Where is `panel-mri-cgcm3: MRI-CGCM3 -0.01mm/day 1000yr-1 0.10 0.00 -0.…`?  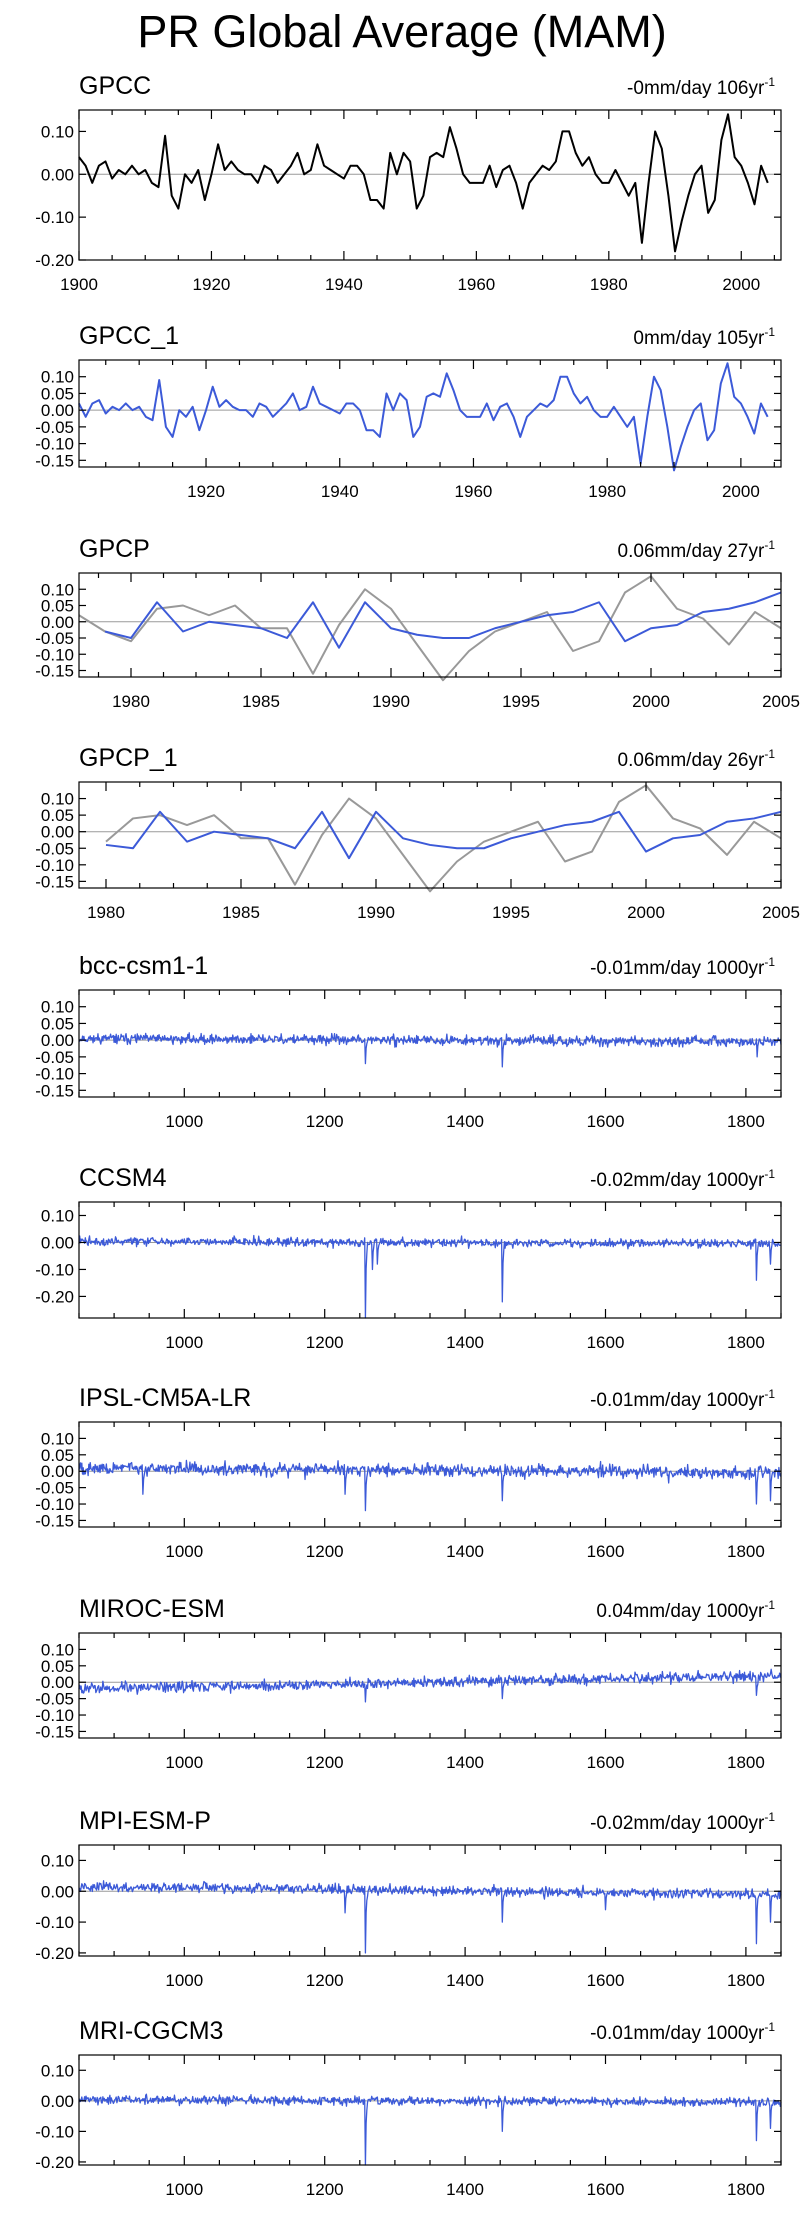 panel-mri-cgcm3: MRI-CGCM3 -0.01mm/day 1000yr-1 0.10 0.00 -0.… is located at coordinates (408, 2108).